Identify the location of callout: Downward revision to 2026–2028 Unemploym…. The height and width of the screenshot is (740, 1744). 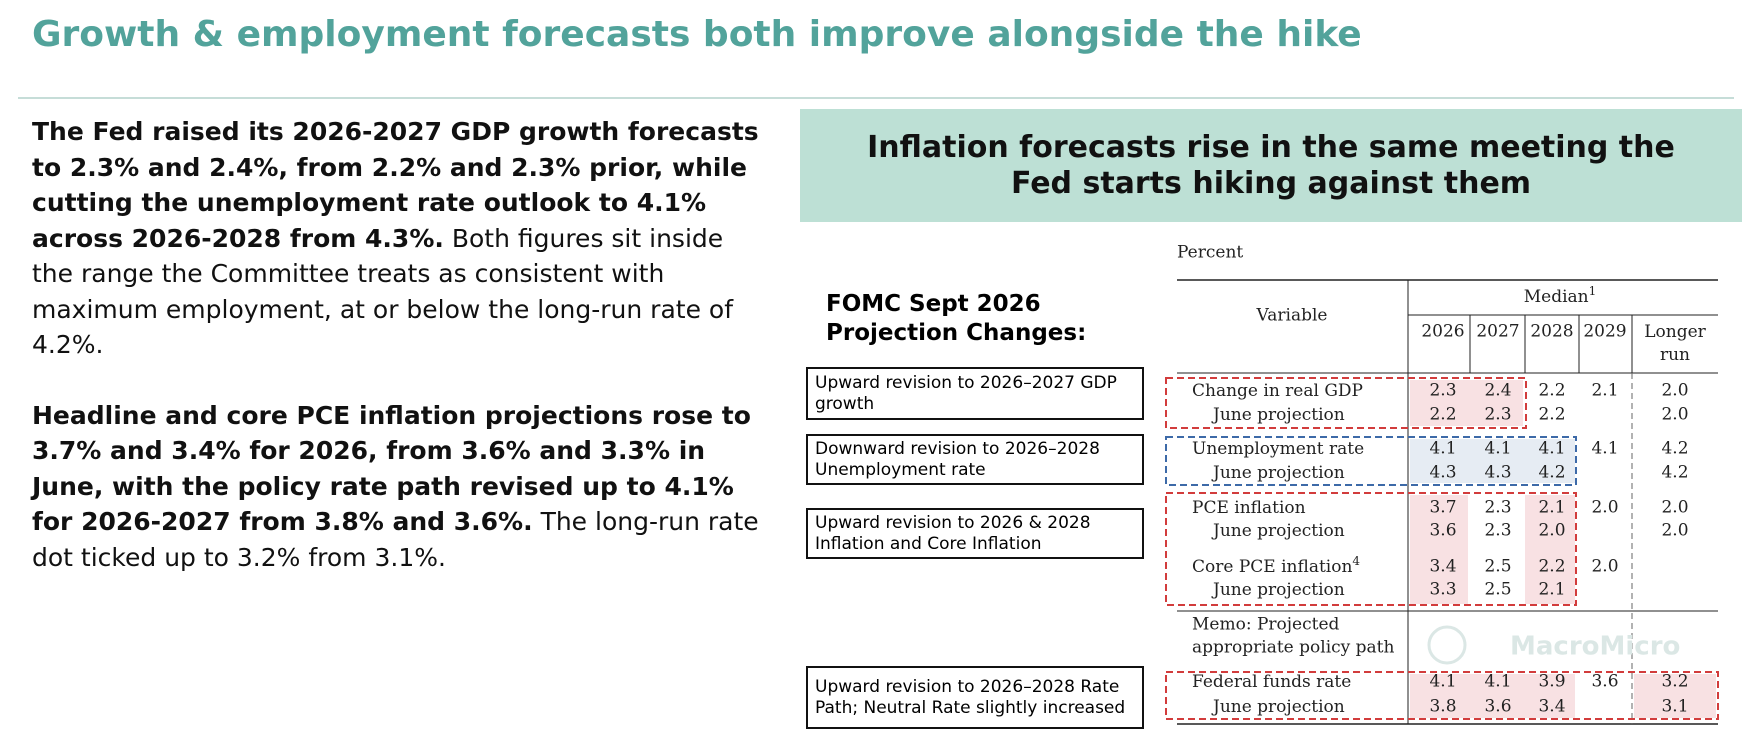
(975, 459).